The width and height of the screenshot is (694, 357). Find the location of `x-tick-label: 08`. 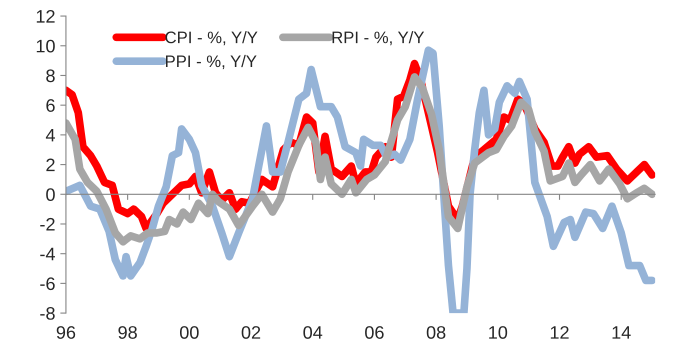

x-tick-label: 08 is located at coordinates (436, 332).